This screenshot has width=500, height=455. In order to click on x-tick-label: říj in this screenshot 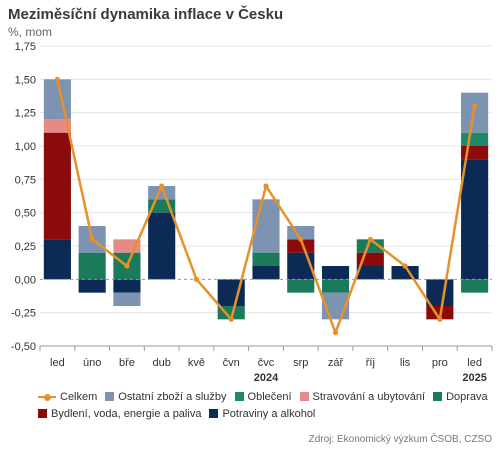, I will do `click(370, 363)`.